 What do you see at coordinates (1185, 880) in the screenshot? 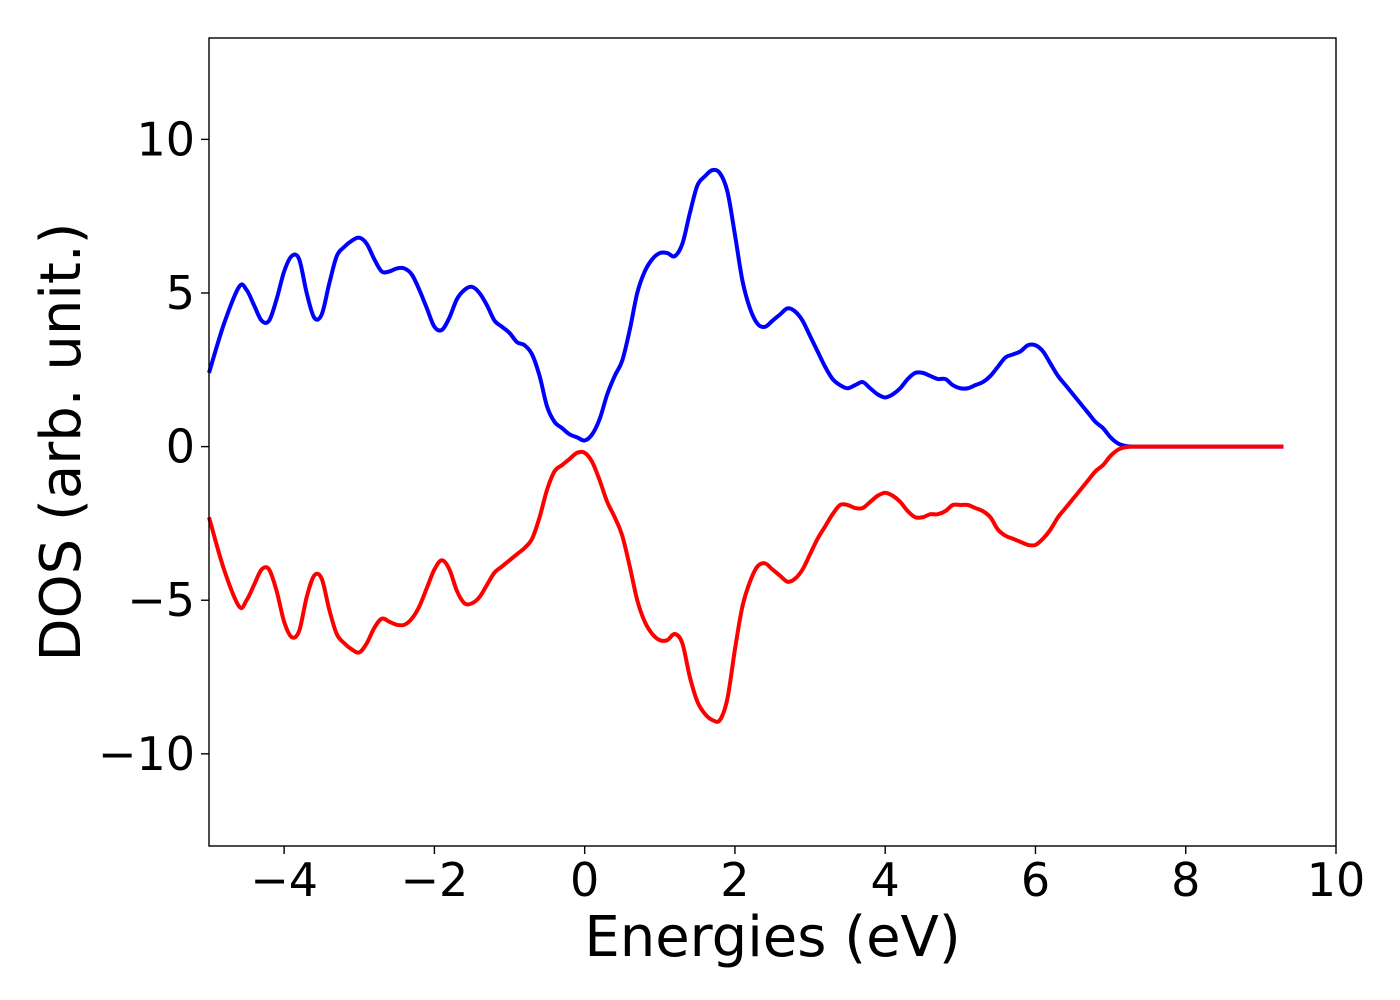
I see `x-tick-label: 8` at bounding box center [1185, 880].